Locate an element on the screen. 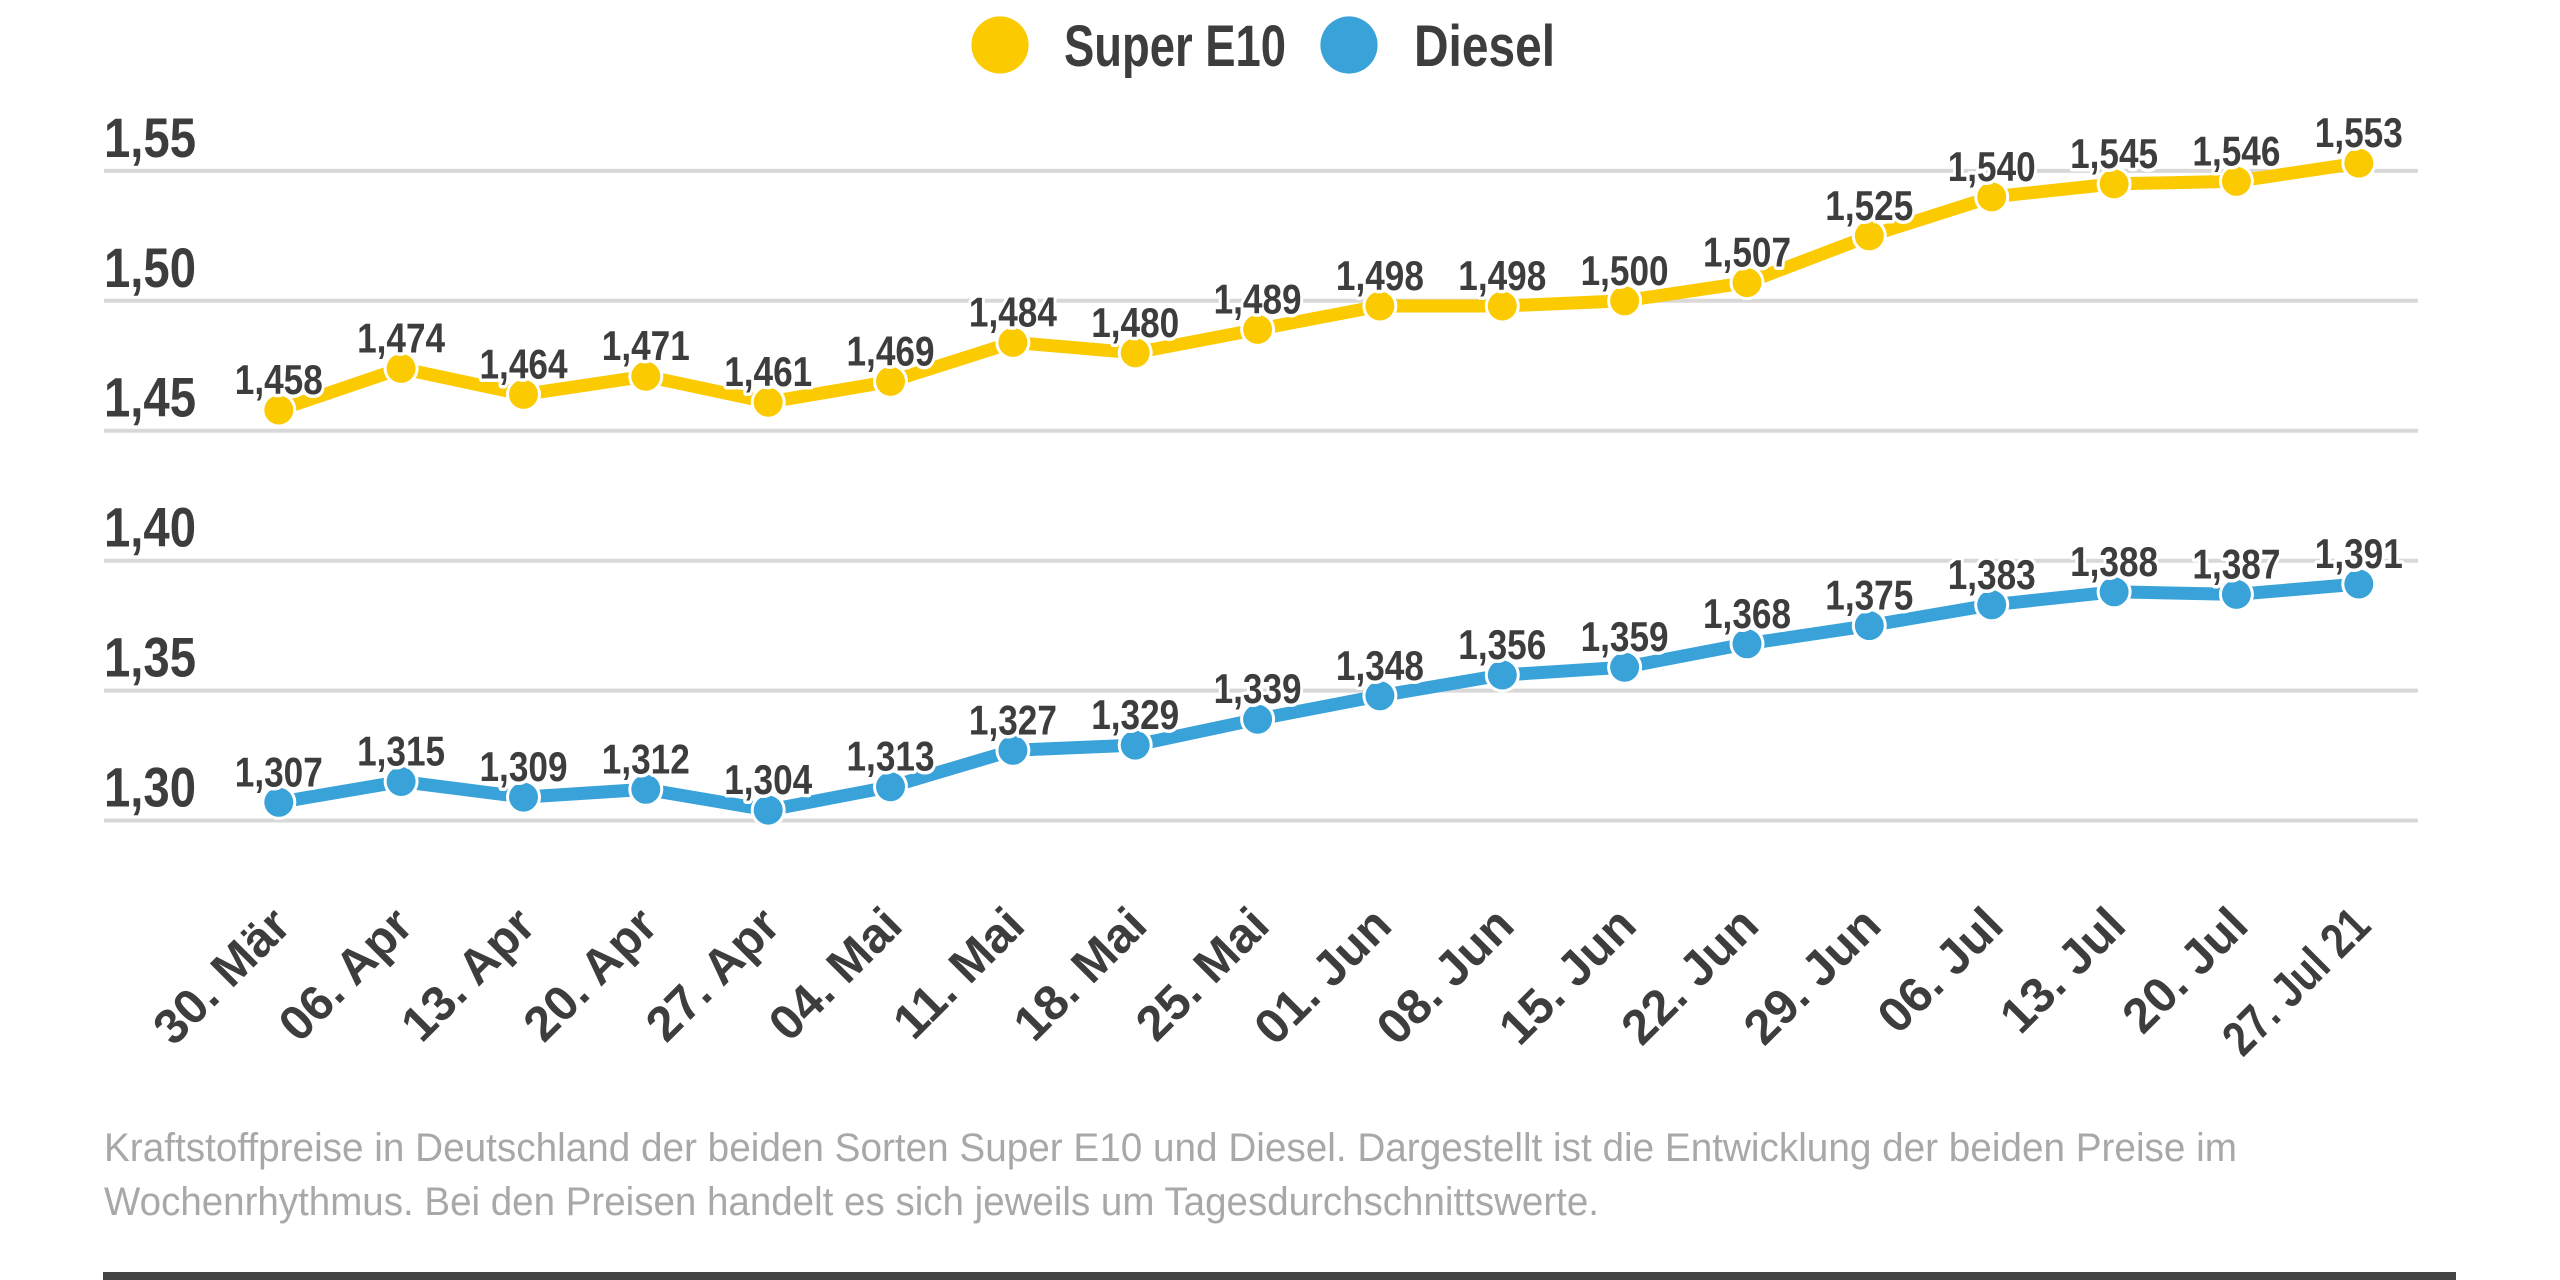  svg-text: 1,388 is located at coordinates (2114, 561).